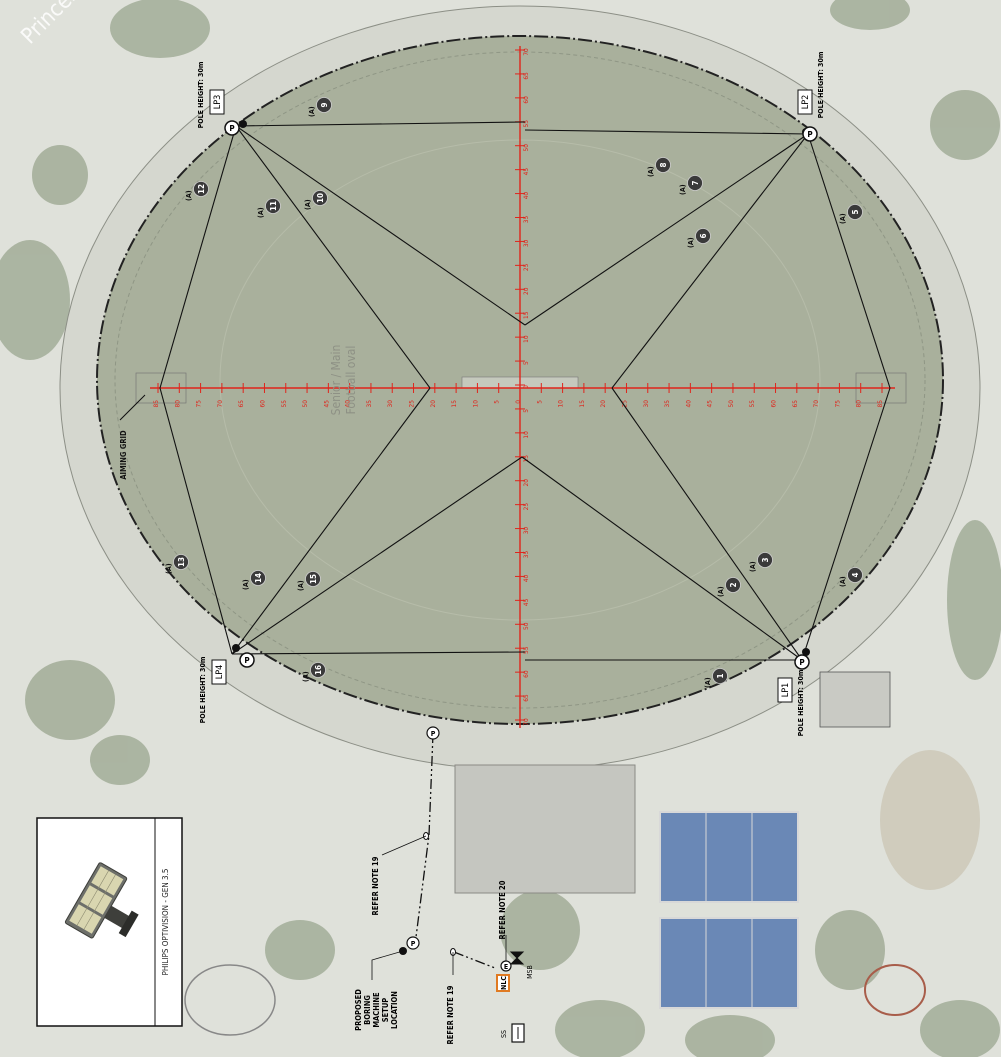 This screenshot has width=1001, height=1057. What do you see at coordinates (181, 562) in the screenshot?
I see `aim-marker-number: 13` at bounding box center [181, 562].